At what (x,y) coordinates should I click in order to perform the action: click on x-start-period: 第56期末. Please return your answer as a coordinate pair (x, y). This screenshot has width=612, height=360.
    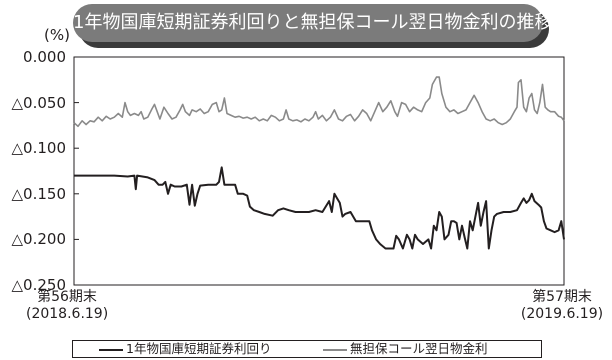
    Looking at the image, I should click on (67, 297).